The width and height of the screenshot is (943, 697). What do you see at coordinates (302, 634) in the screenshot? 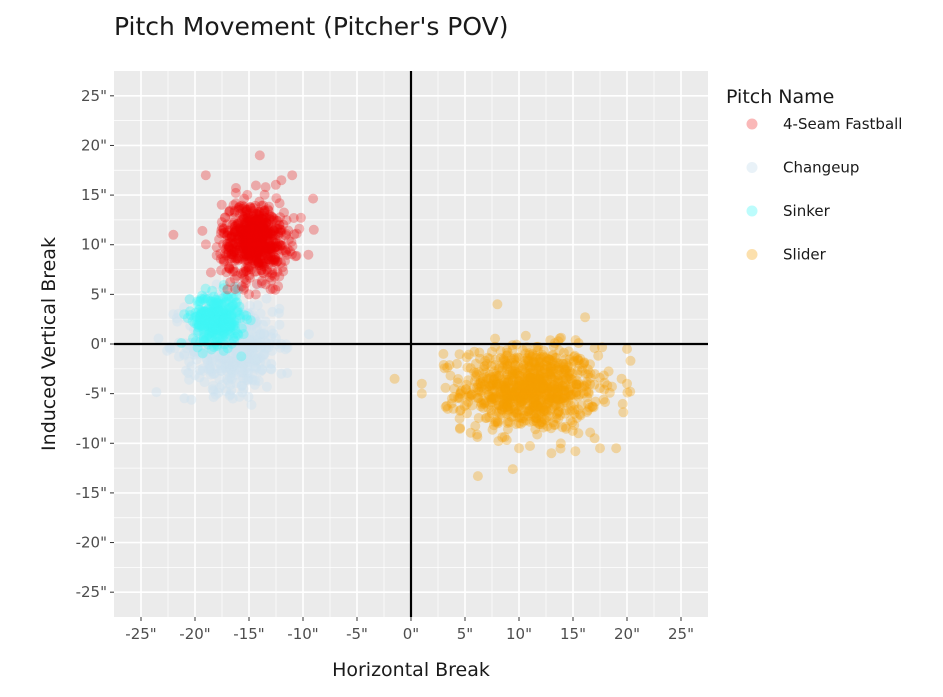
I see `x-tick-label: -10"` at bounding box center [302, 634].